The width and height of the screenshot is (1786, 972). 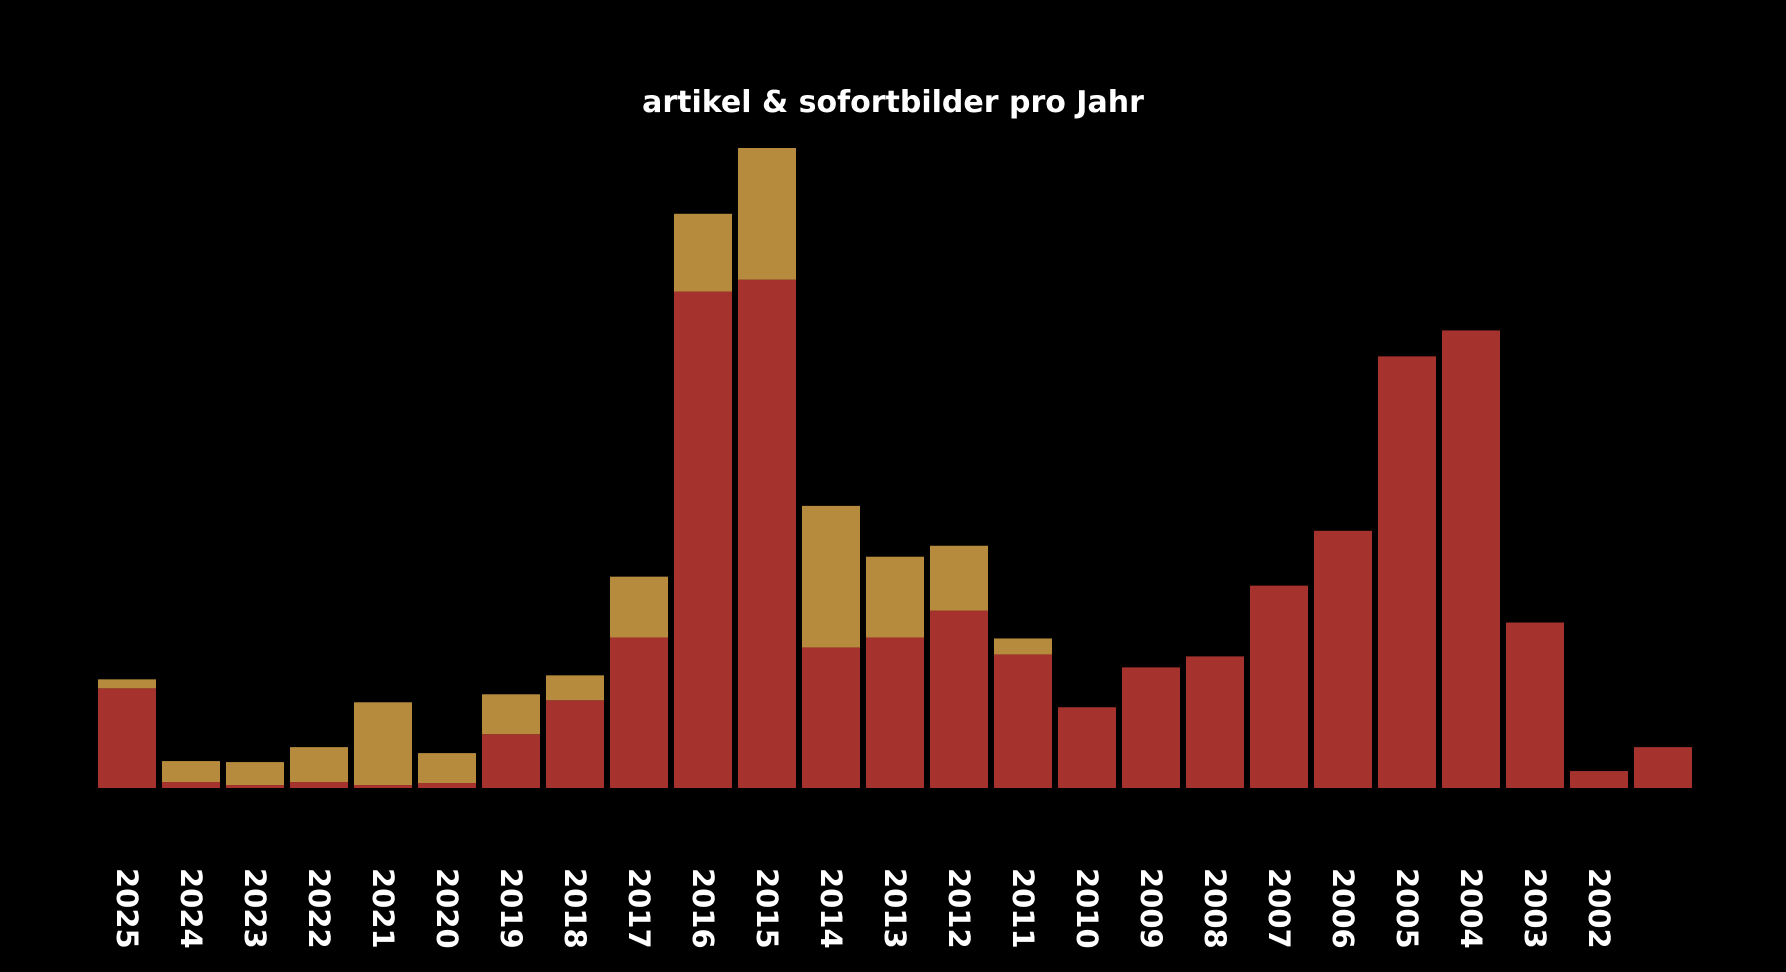 I want to click on chart-title: artikel & sofortbilder pro Jahr, so click(x=893, y=102).